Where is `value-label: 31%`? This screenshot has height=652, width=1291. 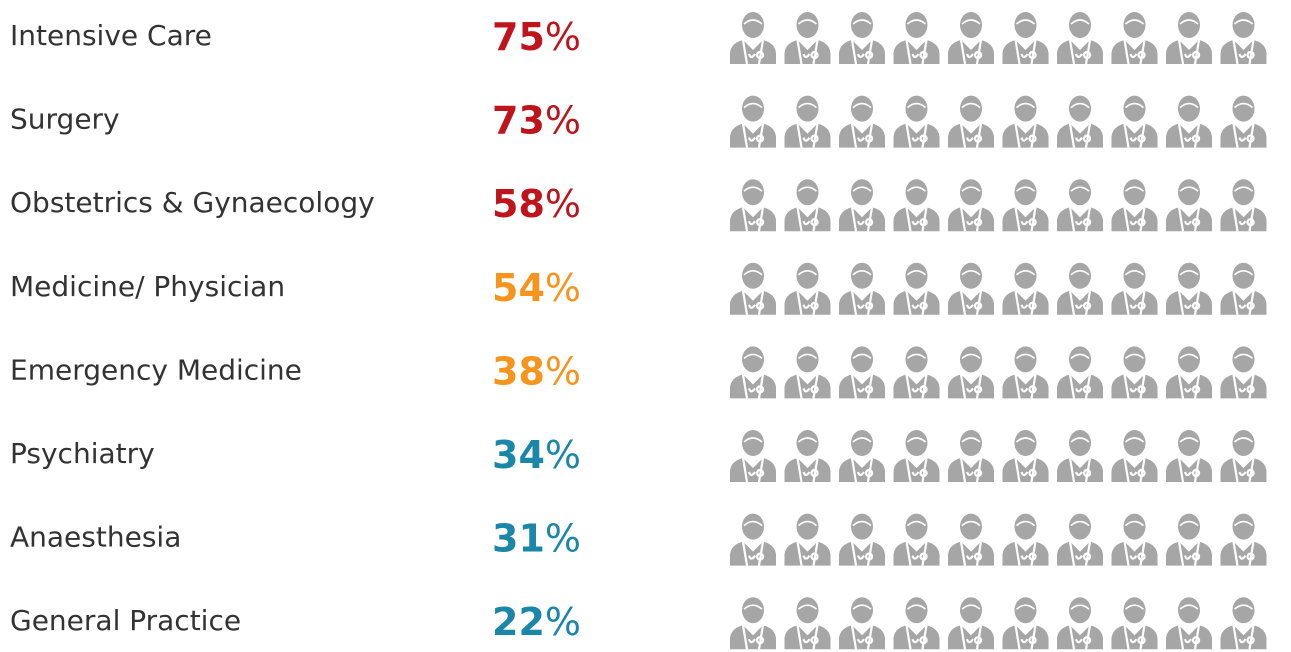 value-label: 31% is located at coordinates (536, 538).